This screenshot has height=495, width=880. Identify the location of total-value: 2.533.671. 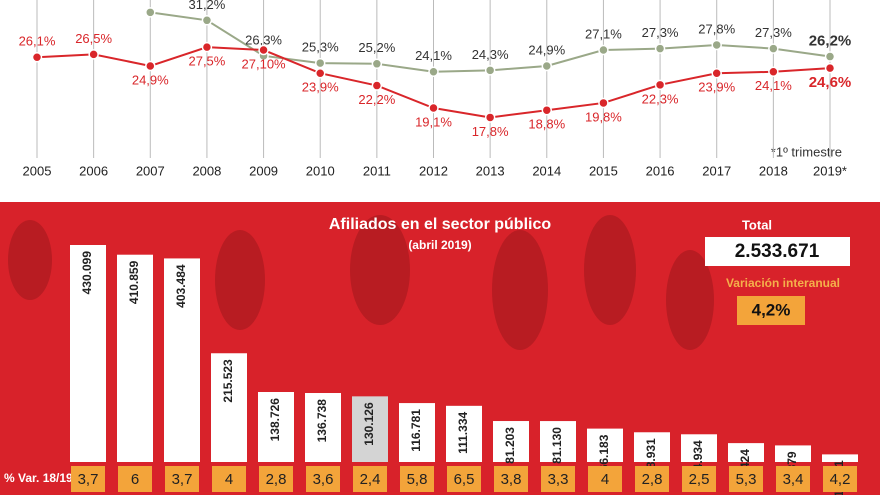
(777, 251).